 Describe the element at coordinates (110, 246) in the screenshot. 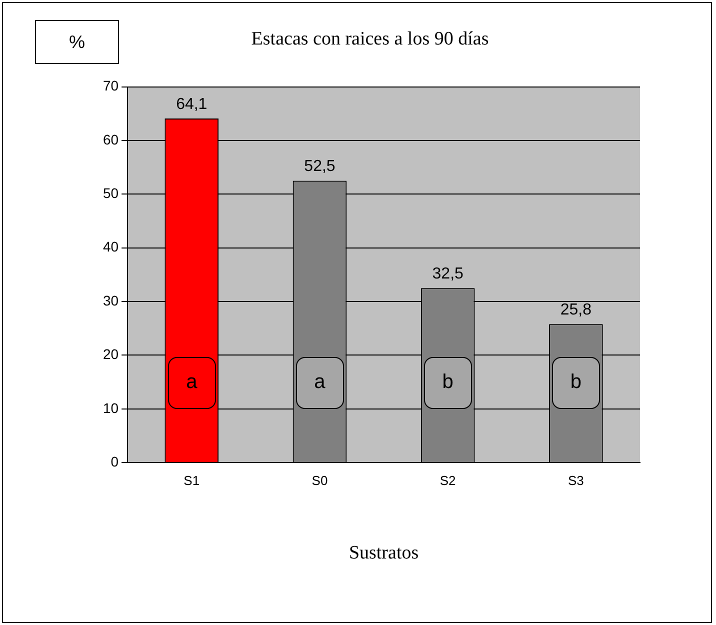

I see `y-tick-label: 40` at that location.